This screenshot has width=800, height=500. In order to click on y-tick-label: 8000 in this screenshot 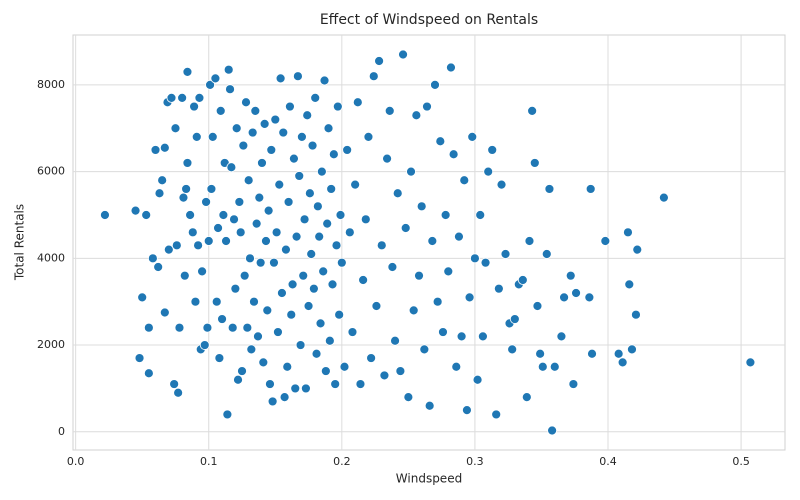, I will do `click(51, 84)`.